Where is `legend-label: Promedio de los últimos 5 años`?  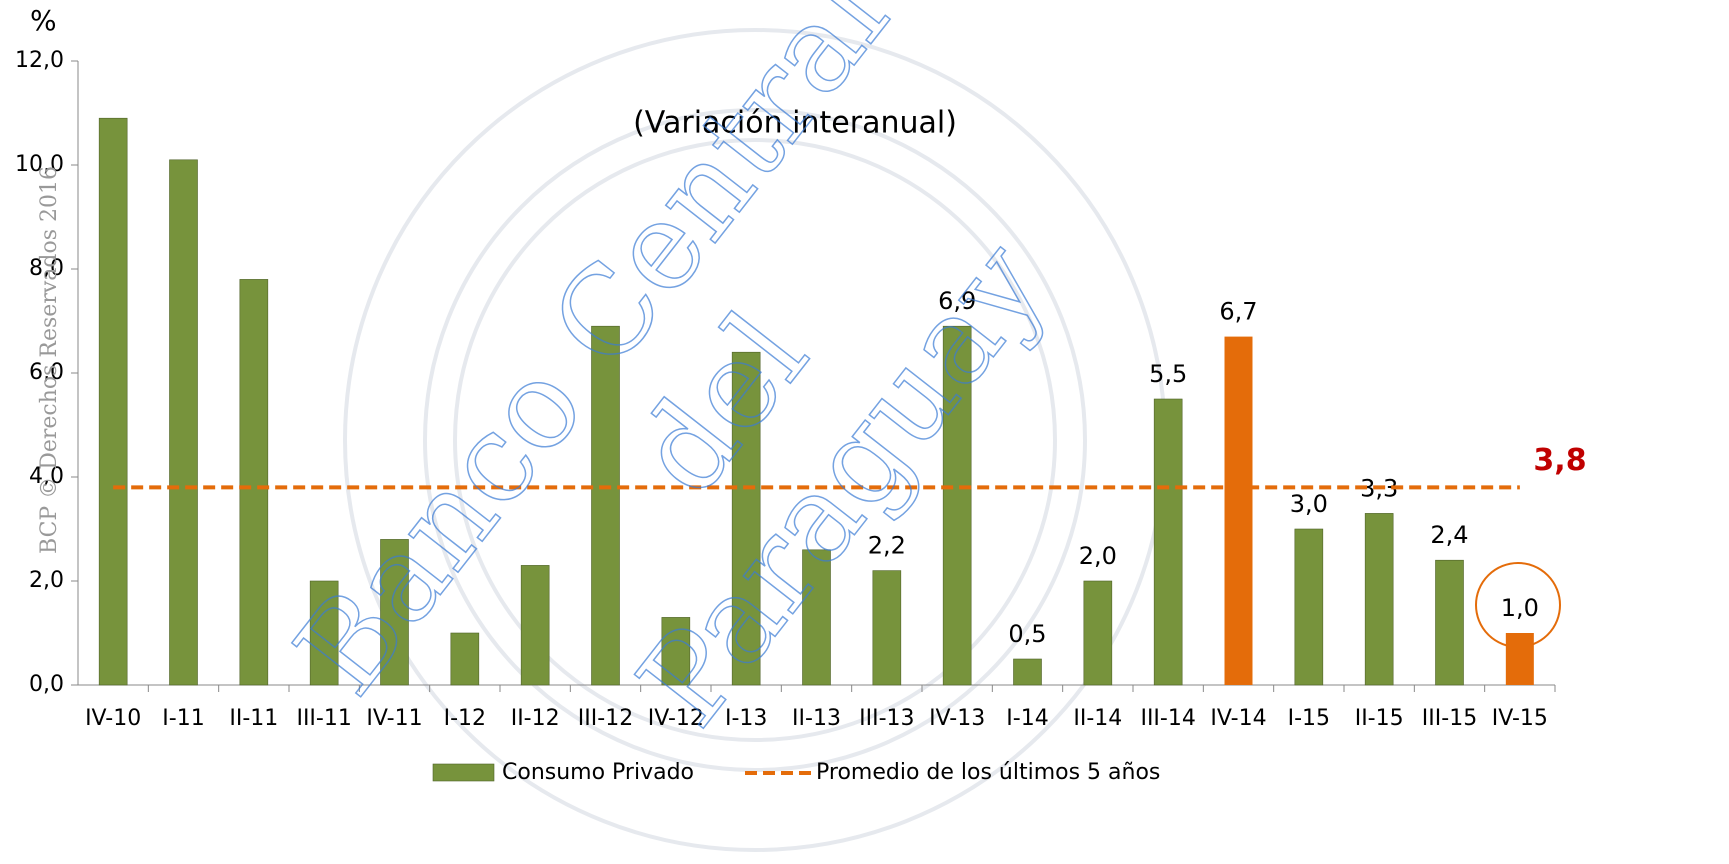 legend-label: Promedio de los últimos 5 años is located at coordinates (988, 772).